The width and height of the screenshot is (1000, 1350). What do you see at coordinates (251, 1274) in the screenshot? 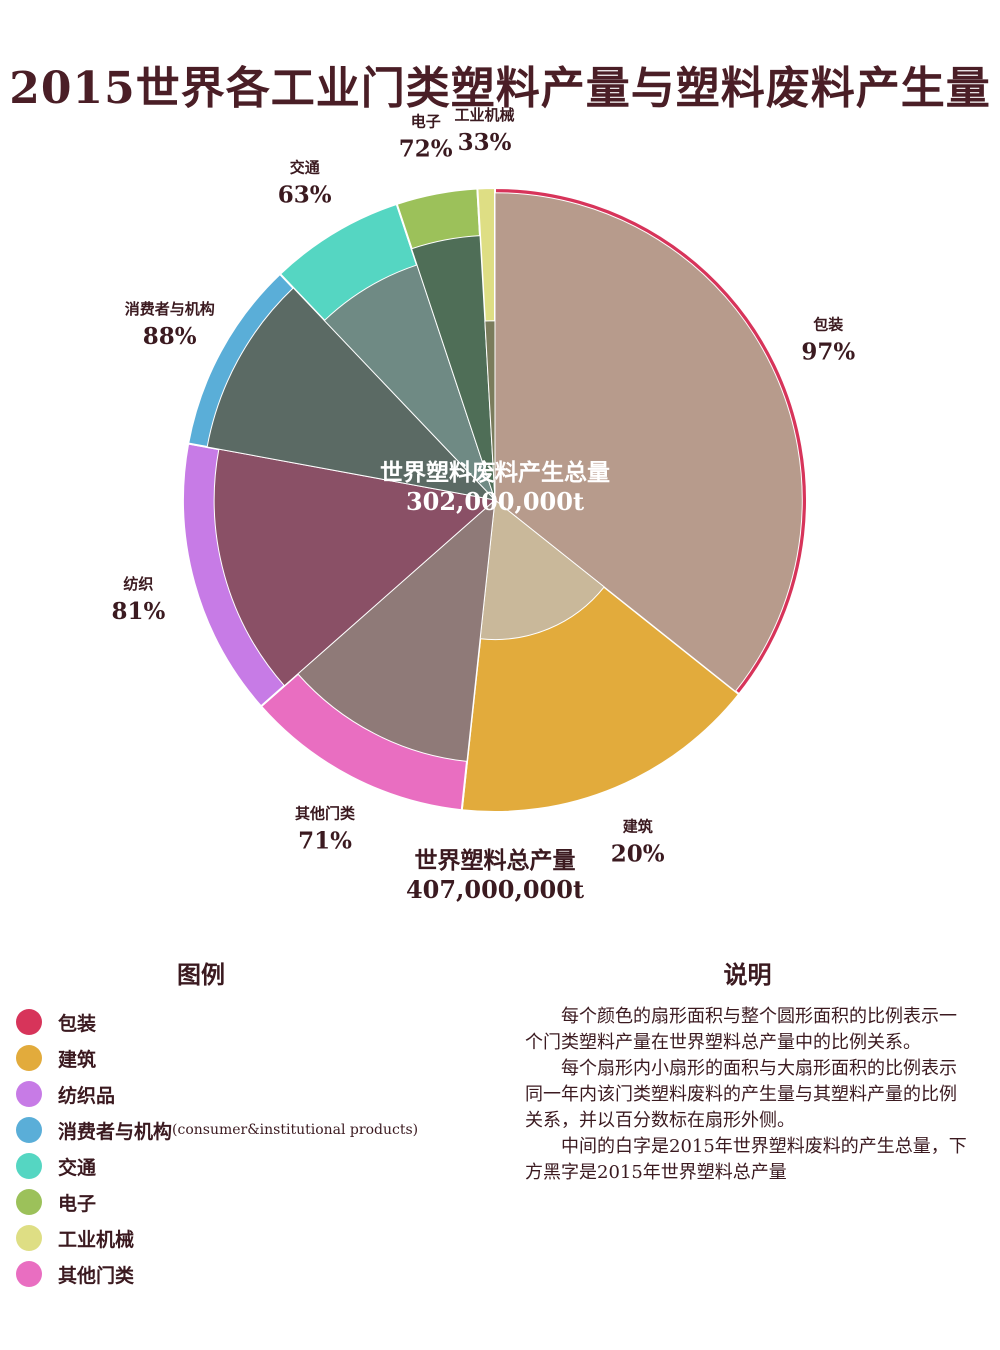
I see `legend-item: 其他门类` at bounding box center [251, 1274].